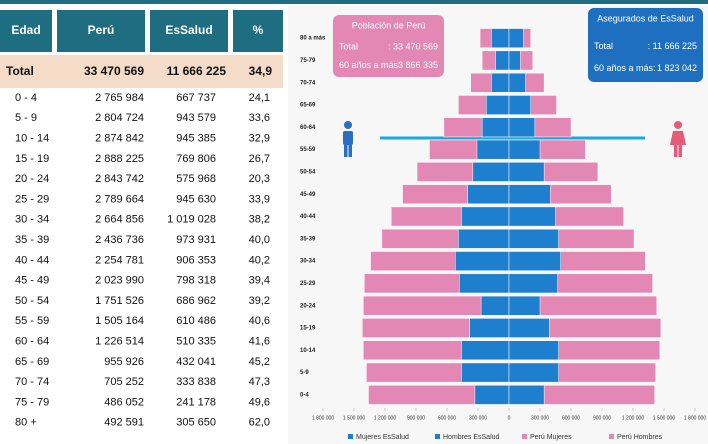 This screenshot has height=444, width=708. Describe the element at coordinates (348, 139) in the screenshot. I see `male-icon` at that location.